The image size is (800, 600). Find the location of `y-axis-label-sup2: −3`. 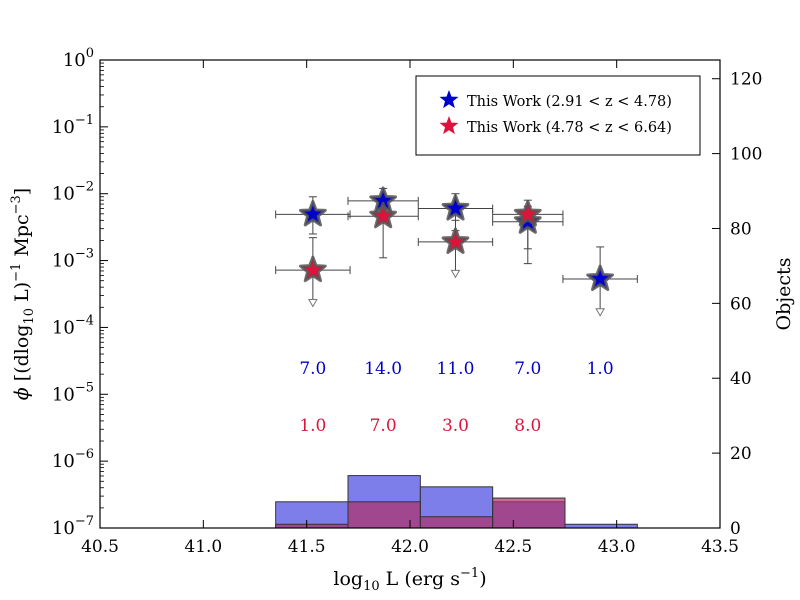

y-axis-label-sup2: −3 is located at coordinates (16, 204).